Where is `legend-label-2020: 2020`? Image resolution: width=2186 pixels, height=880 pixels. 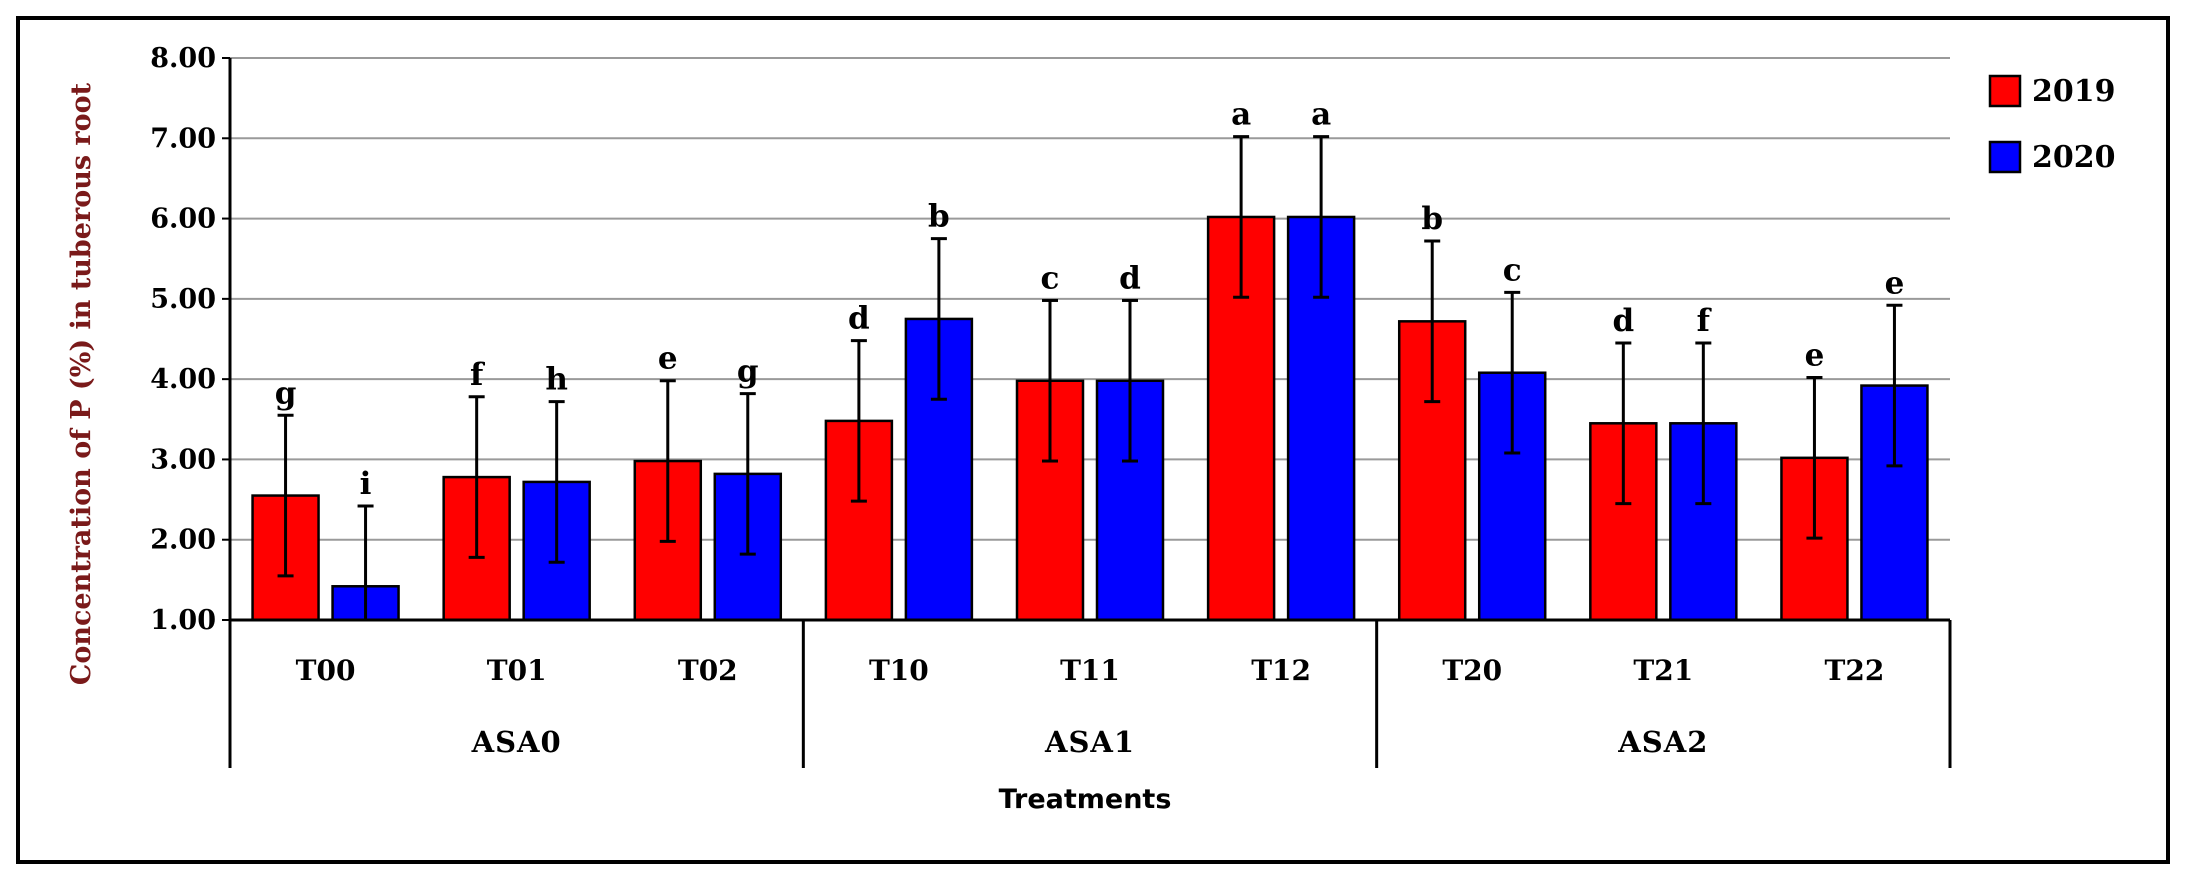
legend-label-2020: 2020 is located at coordinates (2074, 157).